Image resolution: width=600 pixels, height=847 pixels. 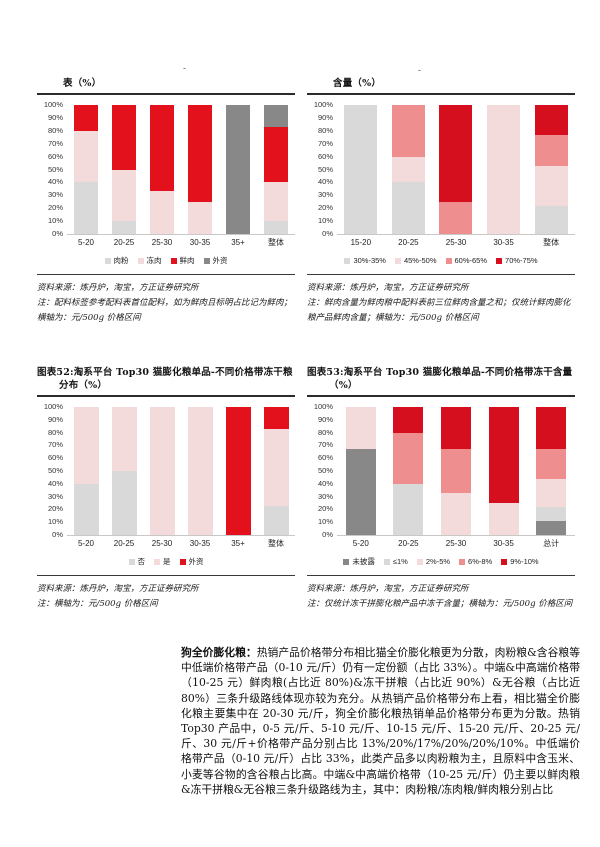 I want to click on chart-legend: 未披露 ≤1% 2%-5% 6%-8% 9%-10%, so click(x=441, y=561).